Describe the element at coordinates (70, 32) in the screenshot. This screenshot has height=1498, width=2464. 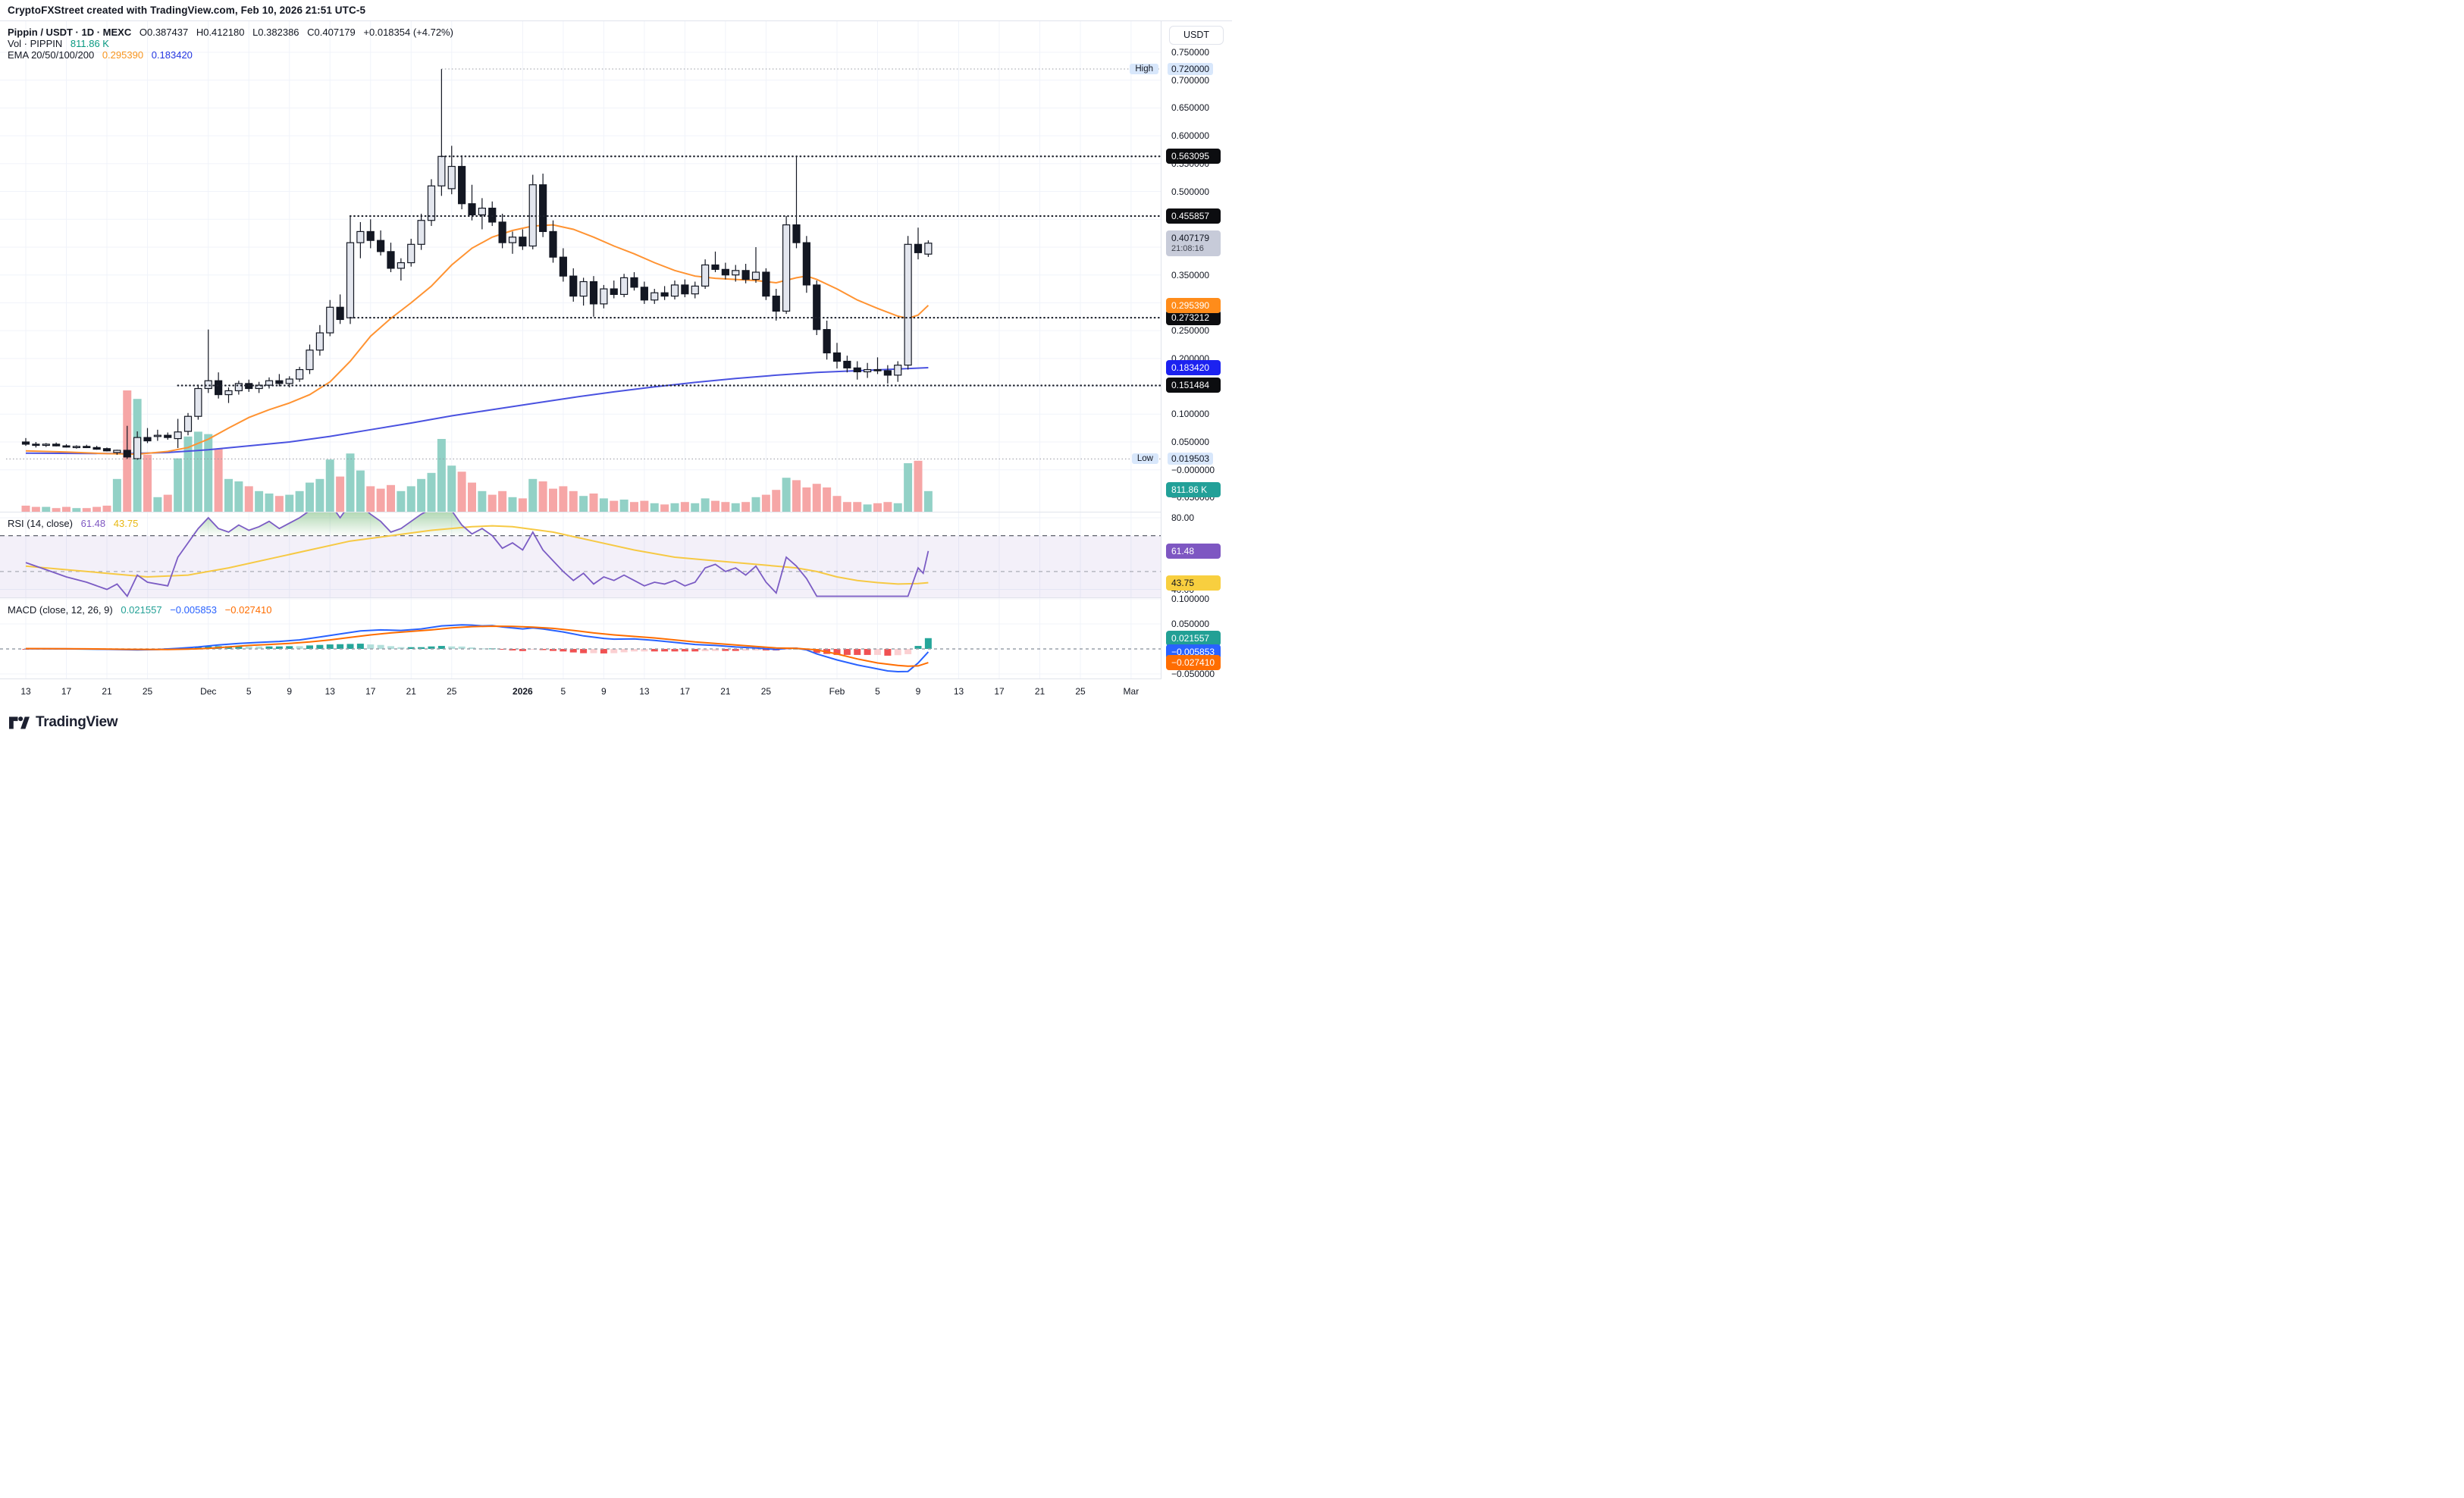
I see `symbol-title: Pippin / USDT · 1D · MEXC` at that location.